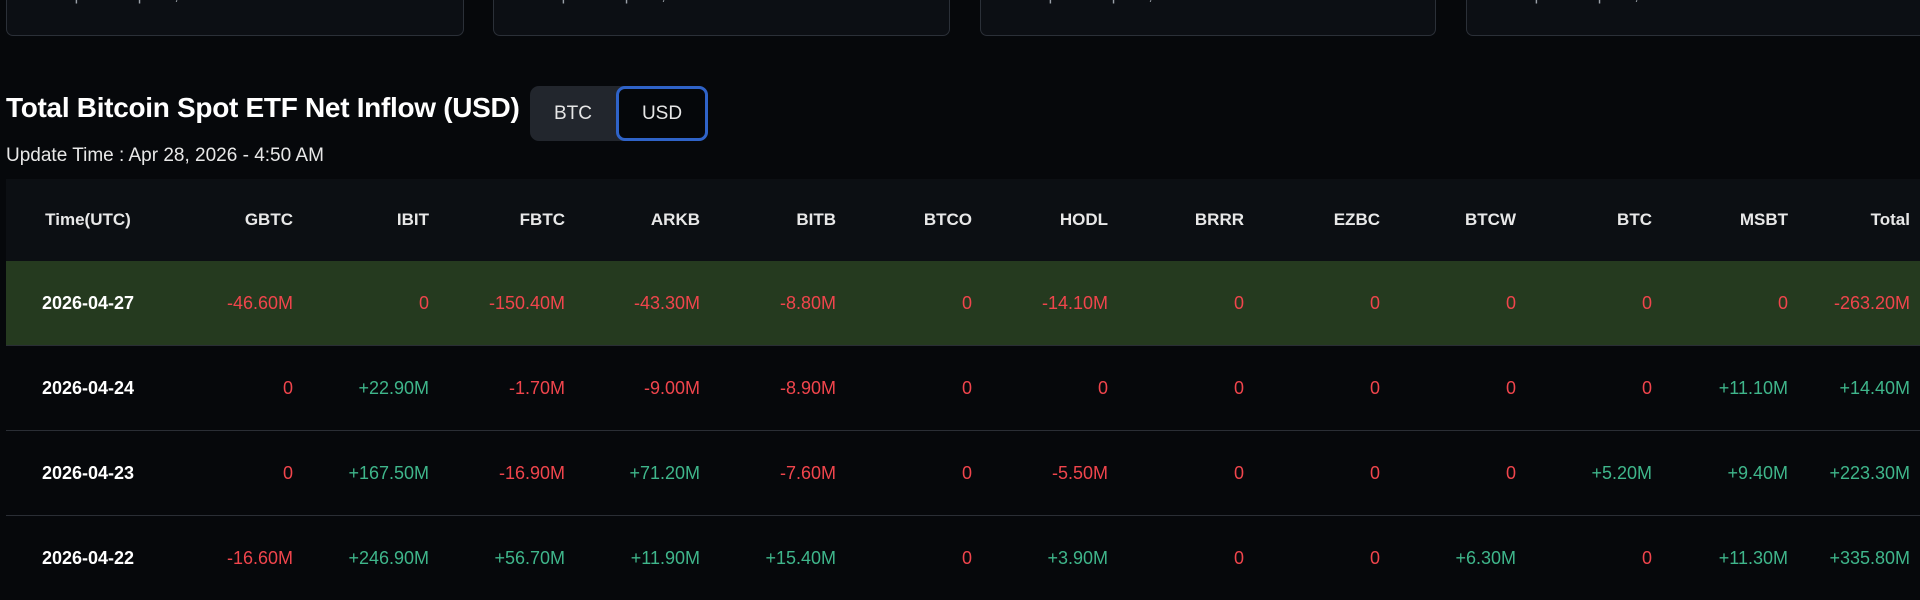  Describe the element at coordinates (1874, 387) in the screenshot. I see `value-cell: +14.40M` at that location.